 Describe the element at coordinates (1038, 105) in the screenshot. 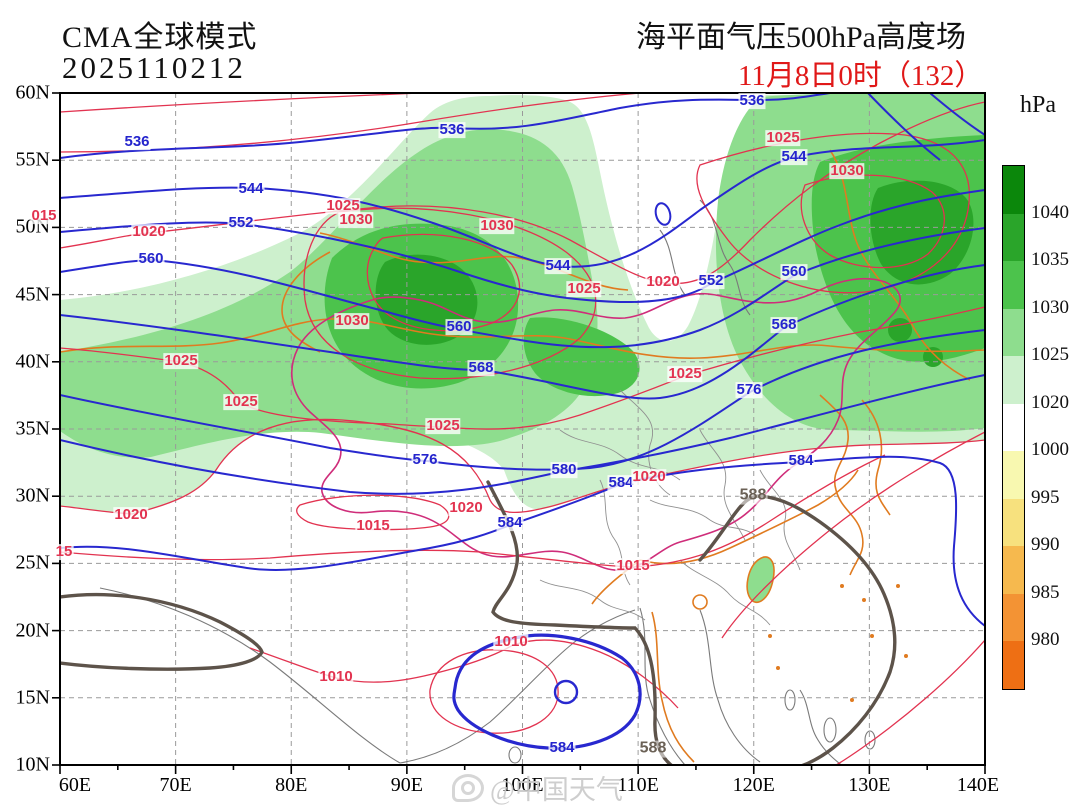

I see `colorbar-unit-label: hPa` at that location.